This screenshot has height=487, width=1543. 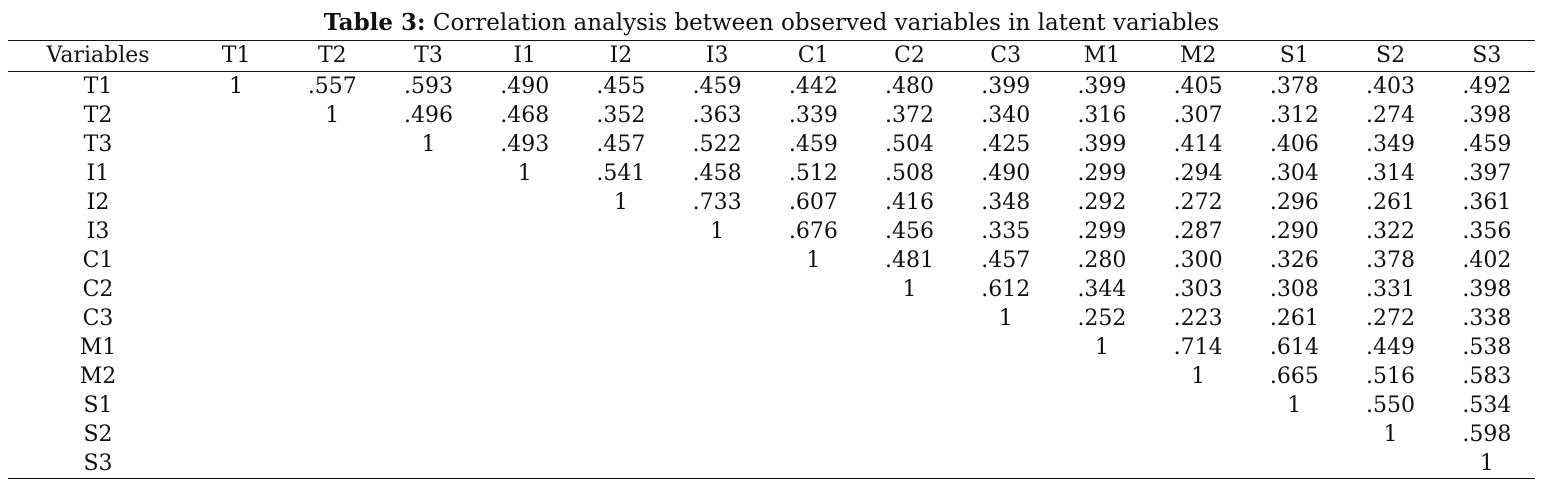 What do you see at coordinates (1294, 173) in the screenshot?
I see `correlation-cell: .304` at bounding box center [1294, 173].